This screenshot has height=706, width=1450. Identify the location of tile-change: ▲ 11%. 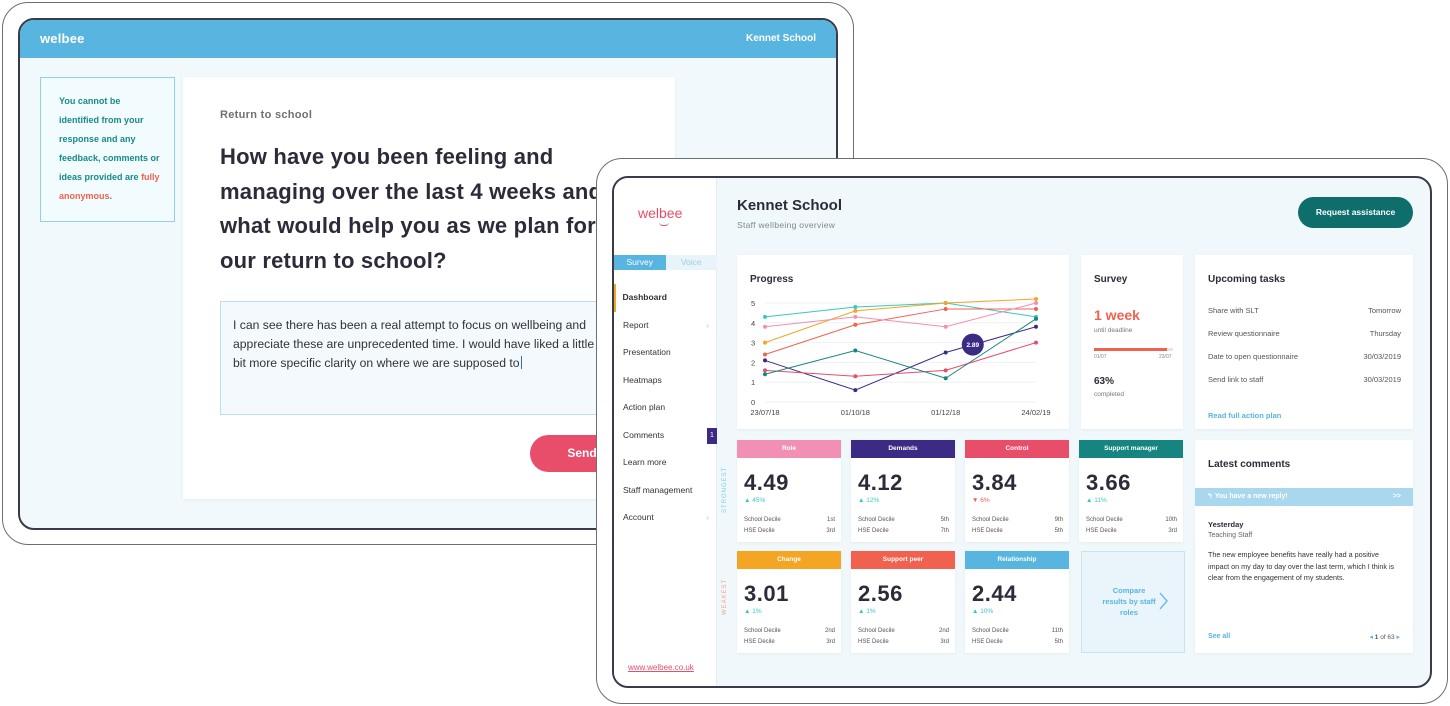
(1096, 500).